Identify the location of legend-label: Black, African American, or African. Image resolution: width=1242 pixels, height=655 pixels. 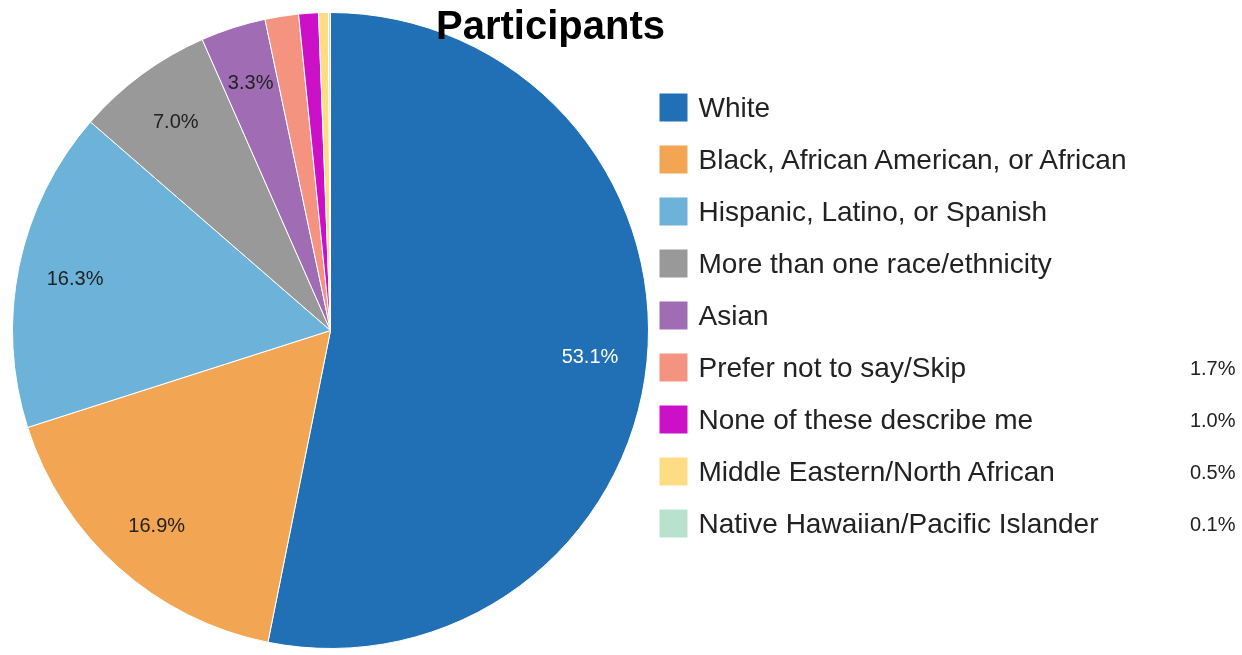
(912, 159).